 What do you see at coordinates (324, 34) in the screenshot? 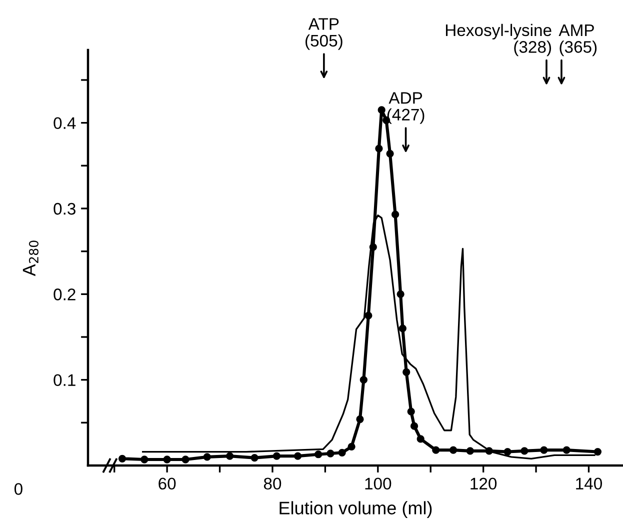
I see `text: ATP (505)` at bounding box center [324, 34].